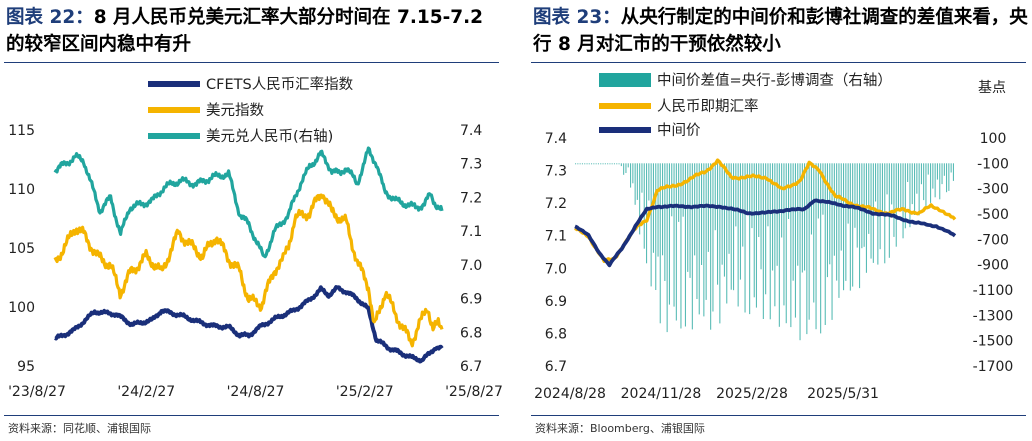 This screenshot has width=1032, height=441. I want to click on y-right-tick-label: -500, so click(993, 215).